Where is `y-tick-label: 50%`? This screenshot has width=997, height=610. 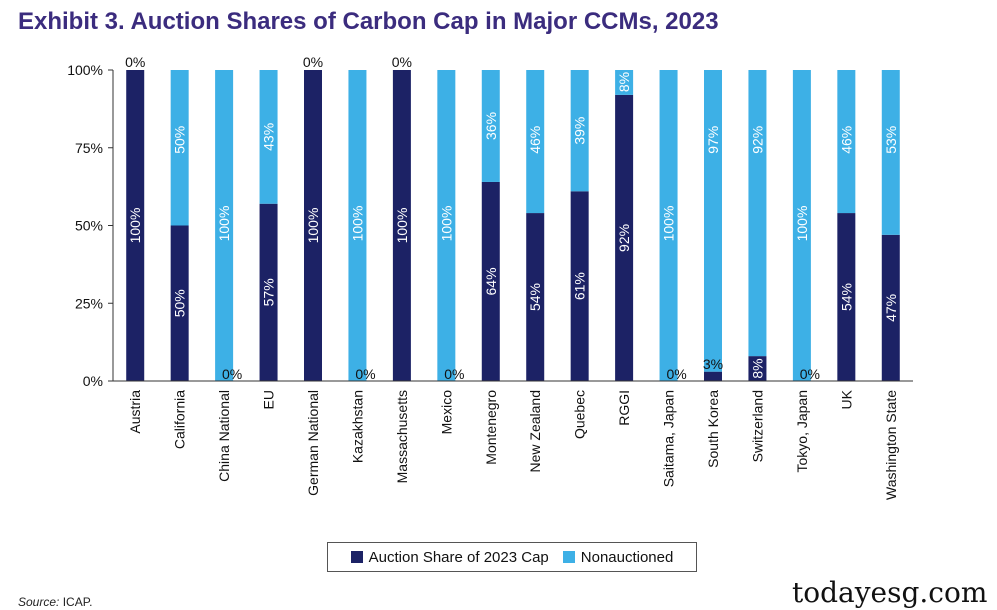
y-tick-label: 50% is located at coordinates (89, 226).